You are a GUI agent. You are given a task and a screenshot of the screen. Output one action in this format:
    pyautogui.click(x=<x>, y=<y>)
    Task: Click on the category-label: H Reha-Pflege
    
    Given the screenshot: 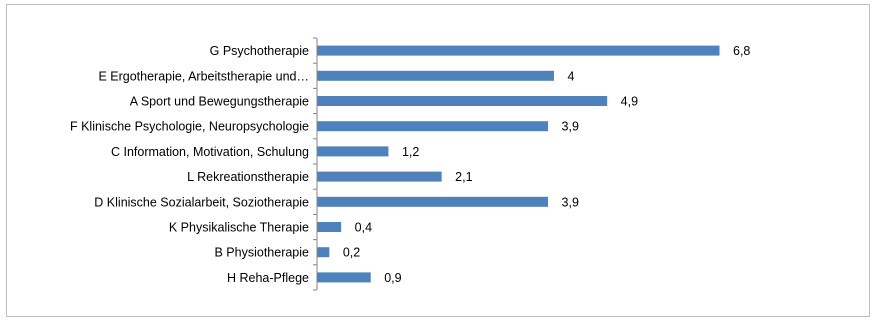 What is the action you would take?
    pyautogui.click(x=268, y=278)
    